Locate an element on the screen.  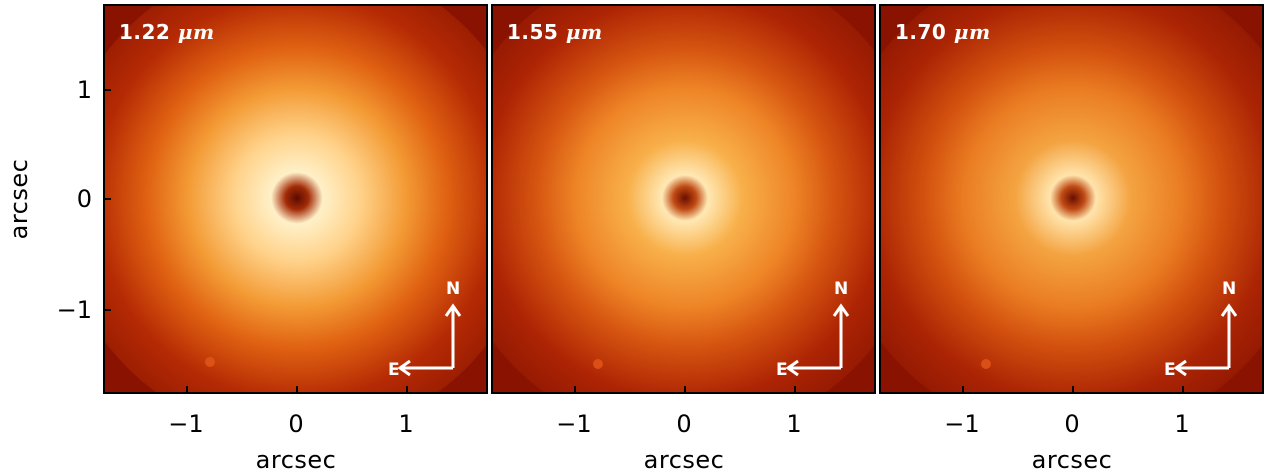
y-tick-label: 1 is located at coordinates (84, 90).